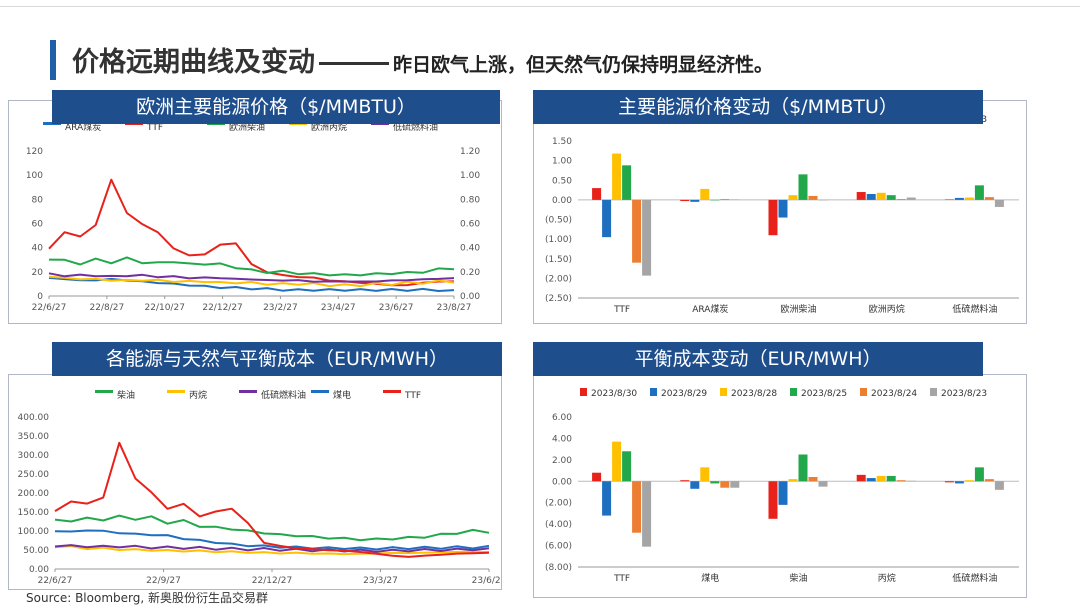 The height and width of the screenshot is (608, 1080). Describe the element at coordinates (974, 578) in the screenshot. I see `c3-category-4: 低硫燃料油` at that location.